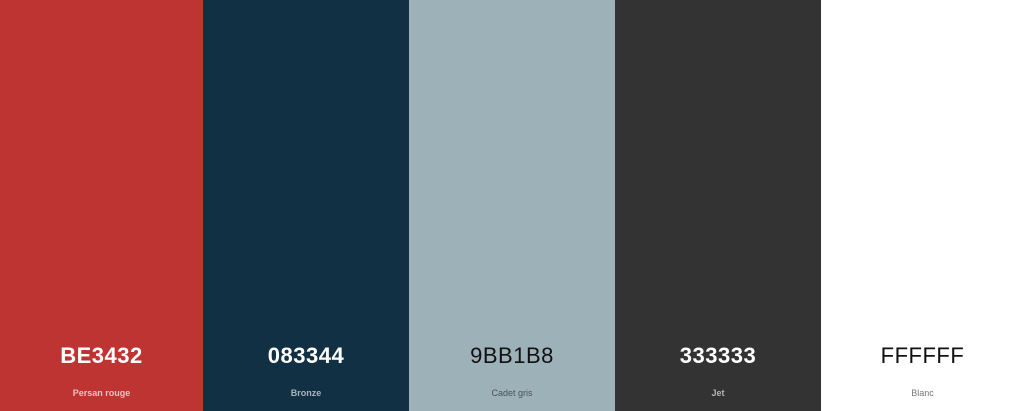  Describe the element at coordinates (101, 355) in the screenshot. I see `swatch-hex-code: BE3432` at that location.